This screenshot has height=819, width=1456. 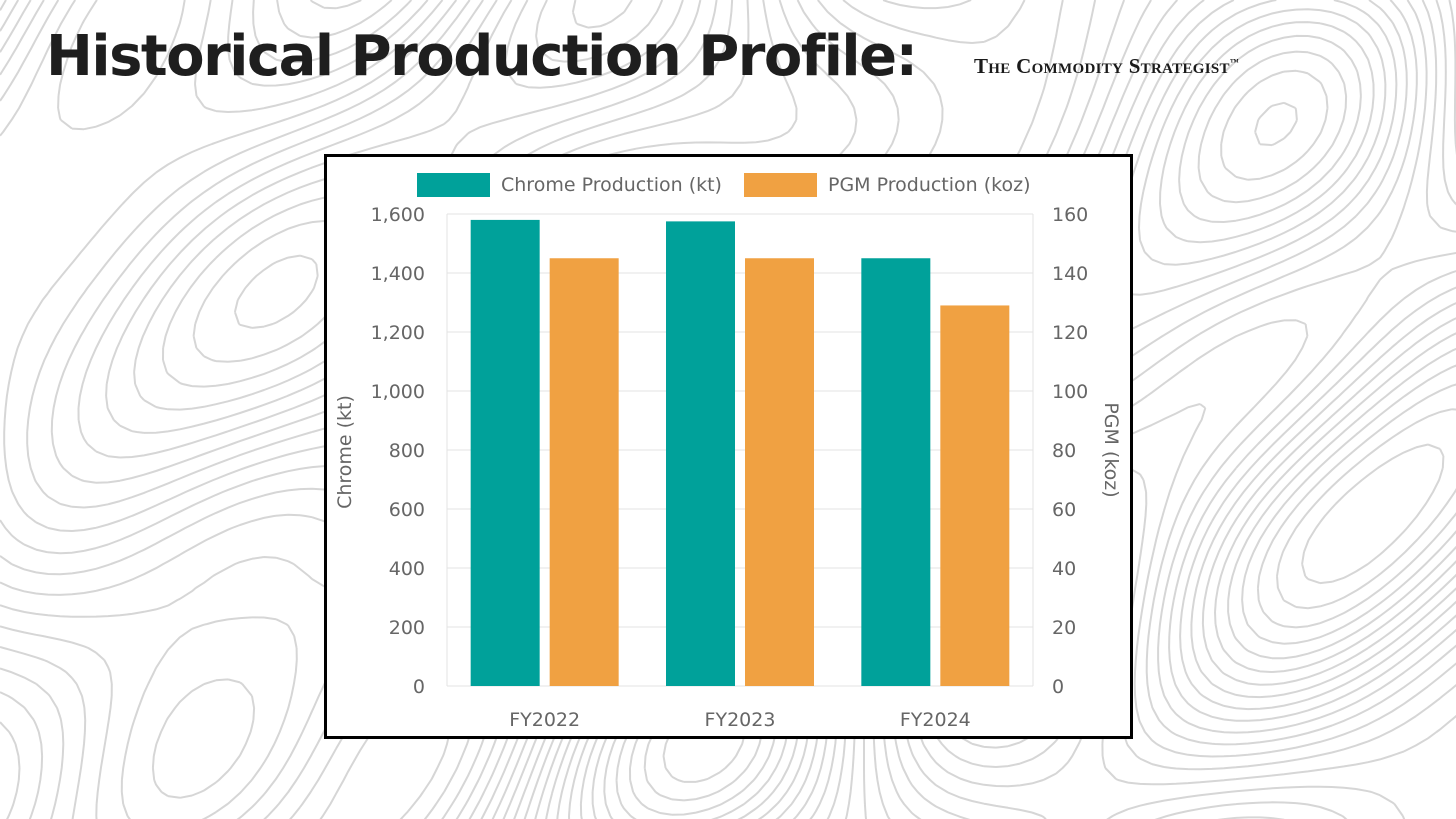 I want to click on trademark-mark: ™, so click(x=1234, y=62).